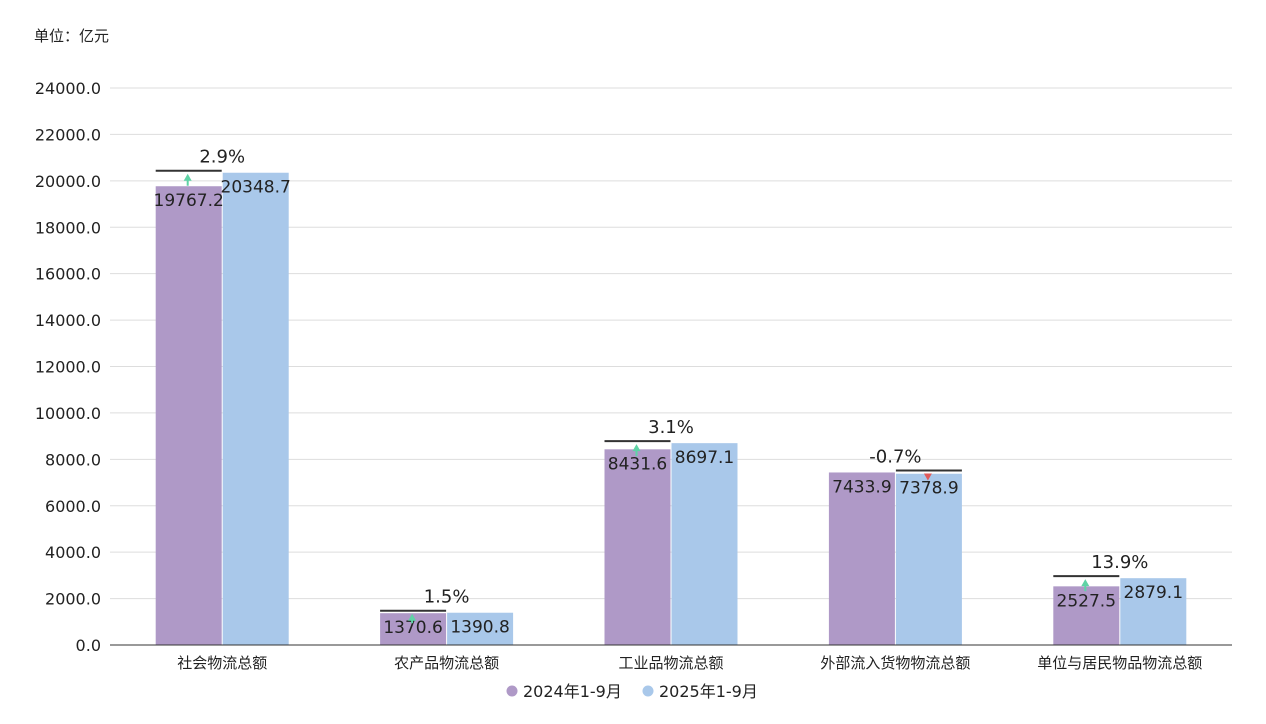  I want to click on y-tick-label: 24000.0, so click(68, 88).